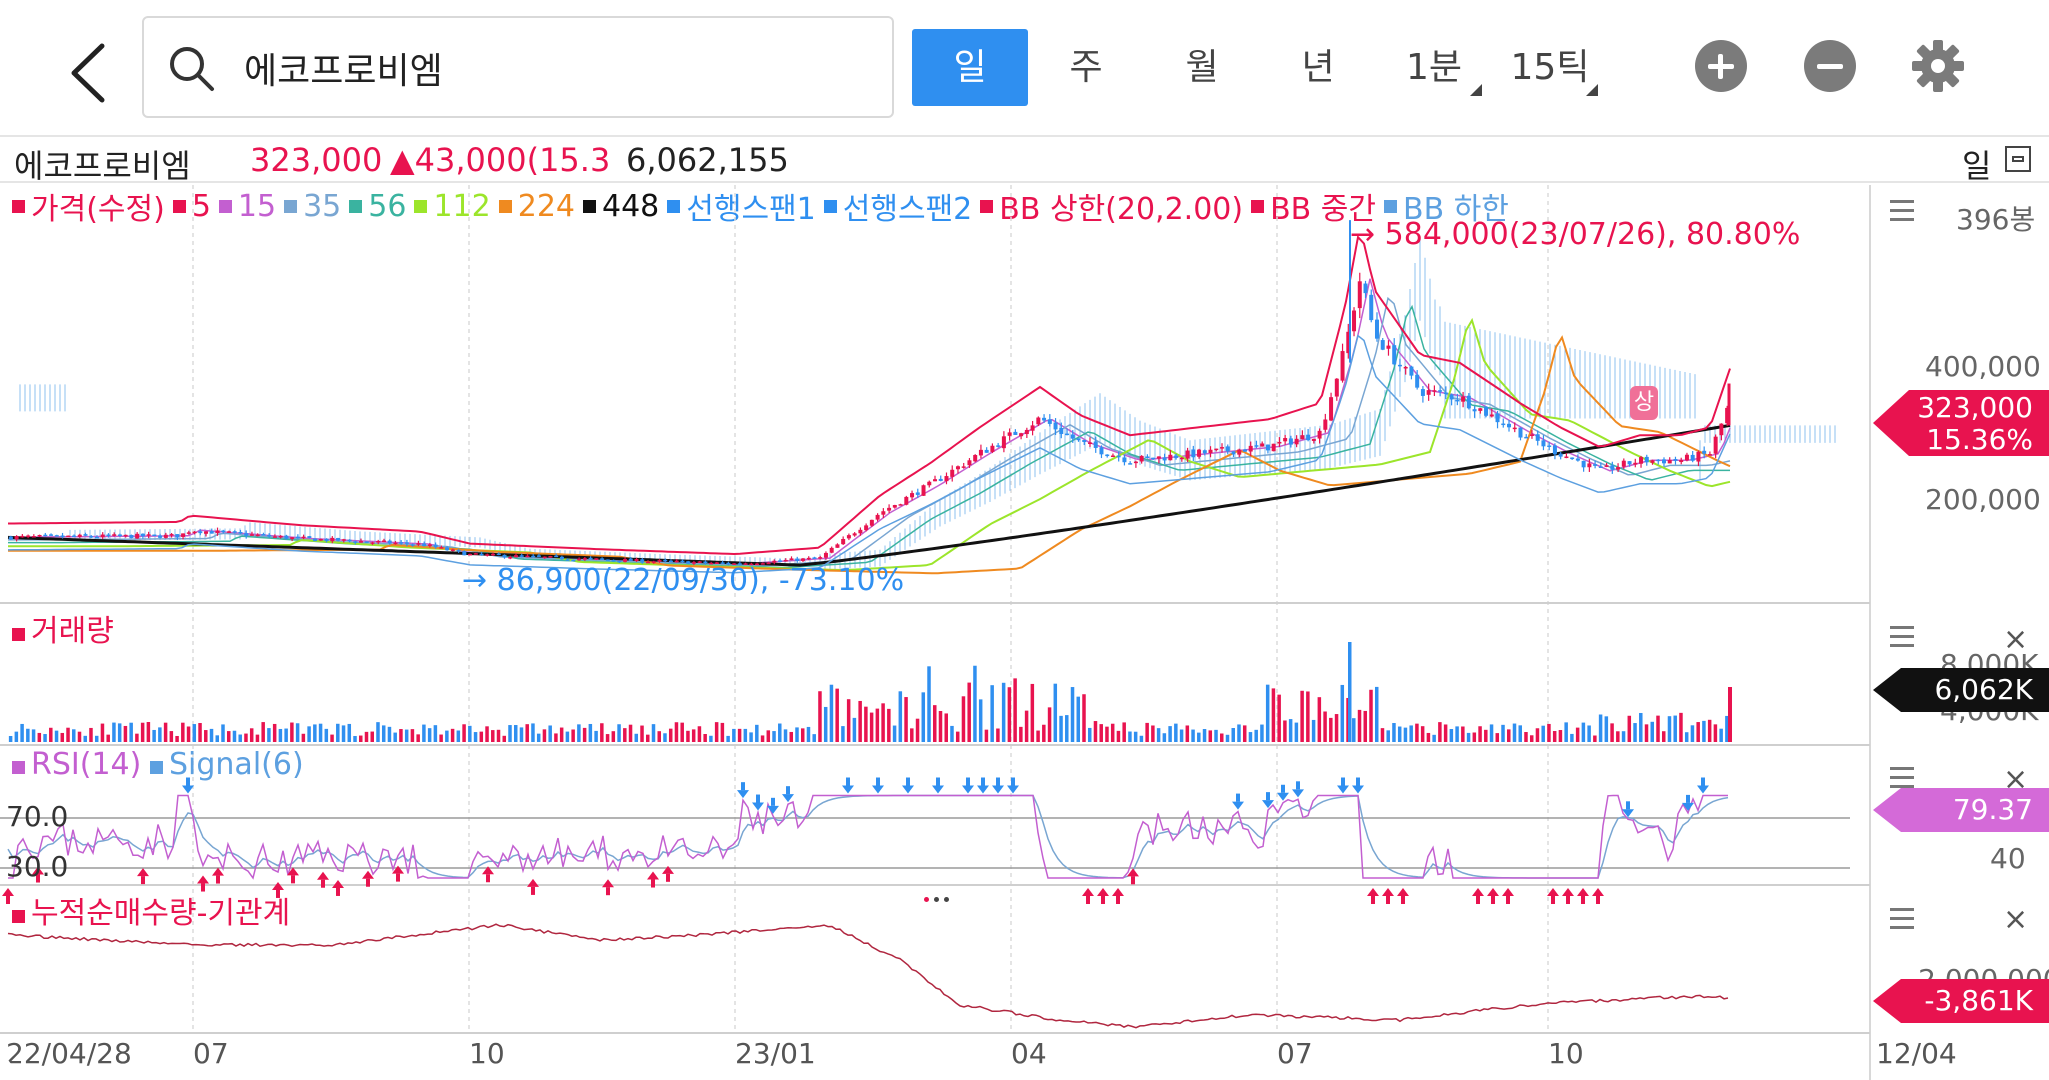 This screenshot has width=2049, height=1080. Describe the element at coordinates (1721, 66) in the screenshot. I see `zoom-in-button` at that location.